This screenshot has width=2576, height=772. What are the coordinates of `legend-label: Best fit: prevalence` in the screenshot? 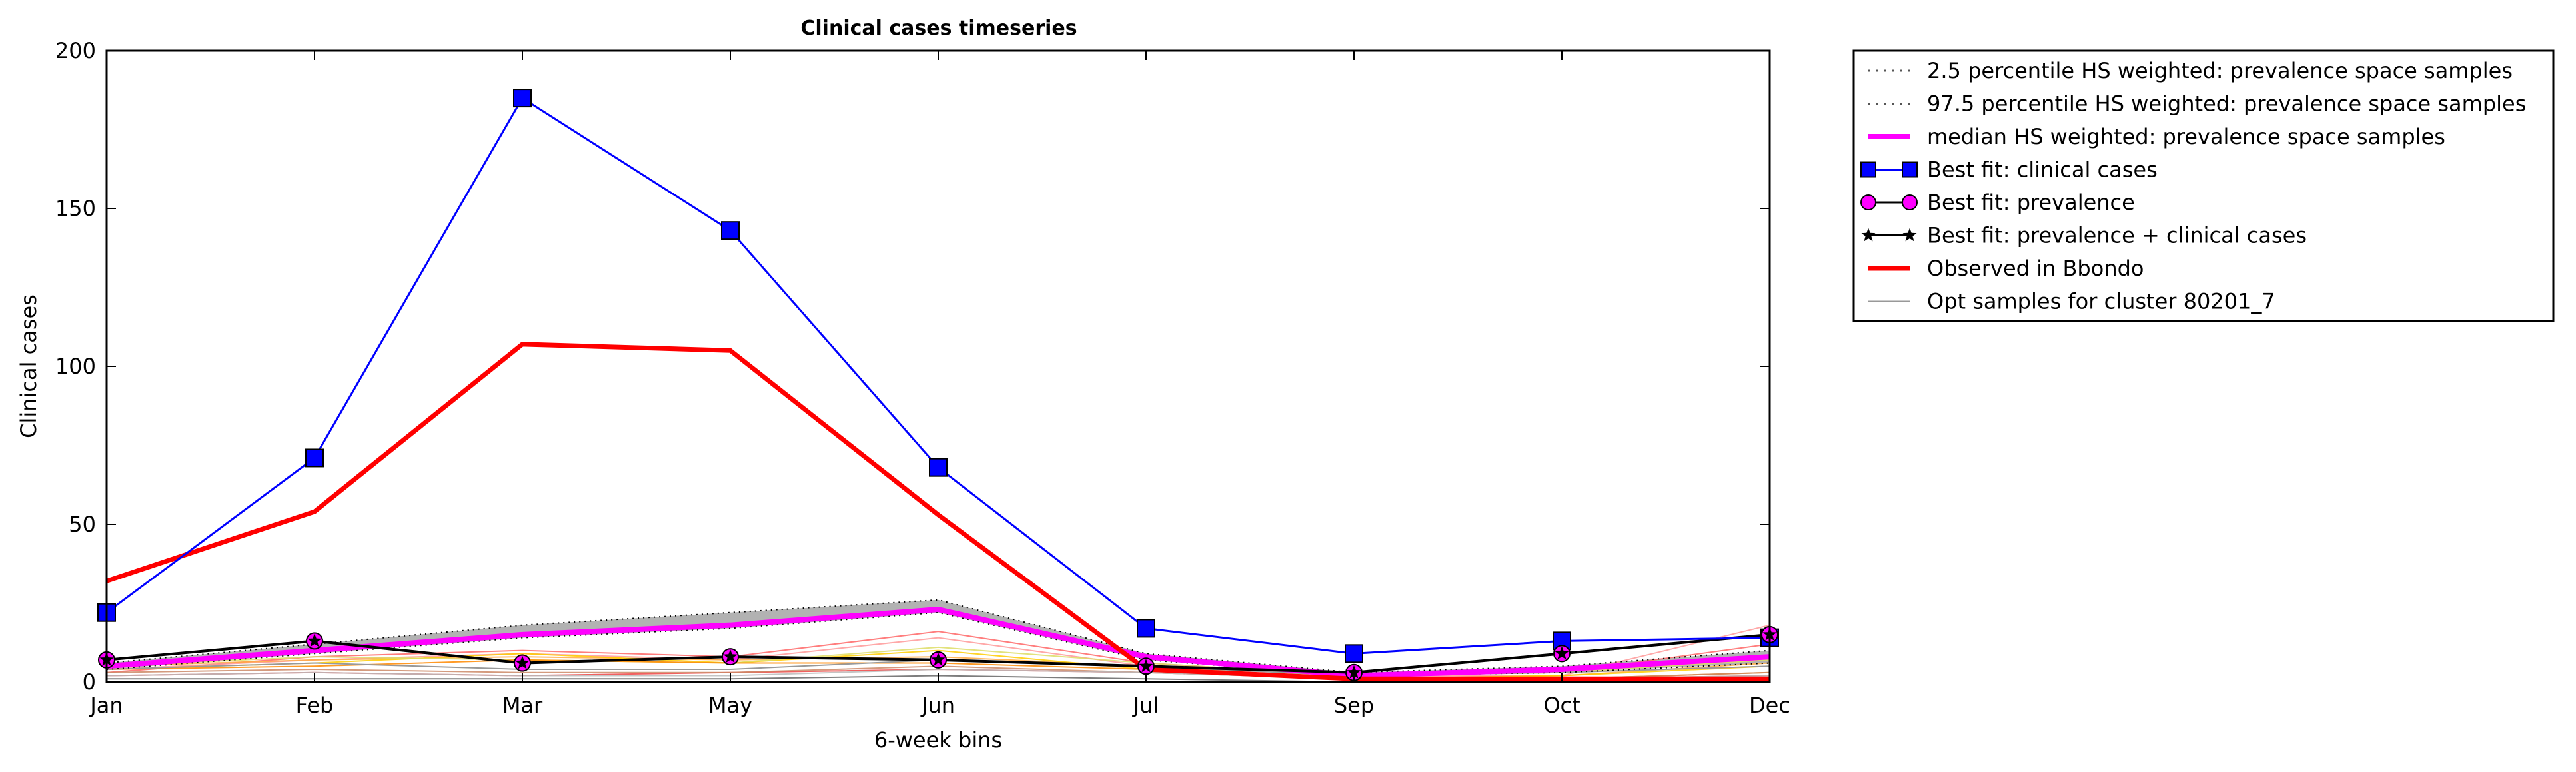 It's located at (2031, 202).